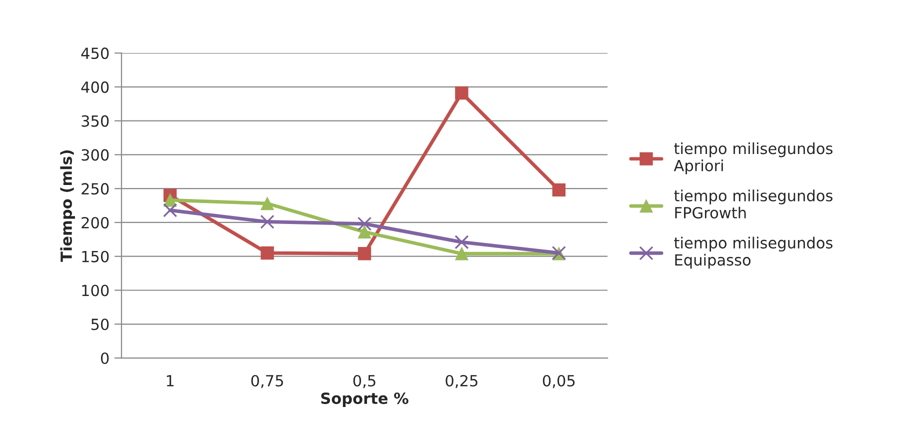  What do you see at coordinates (364, 381) in the screenshot?
I see `x-tick-label: 0,5` at bounding box center [364, 381].